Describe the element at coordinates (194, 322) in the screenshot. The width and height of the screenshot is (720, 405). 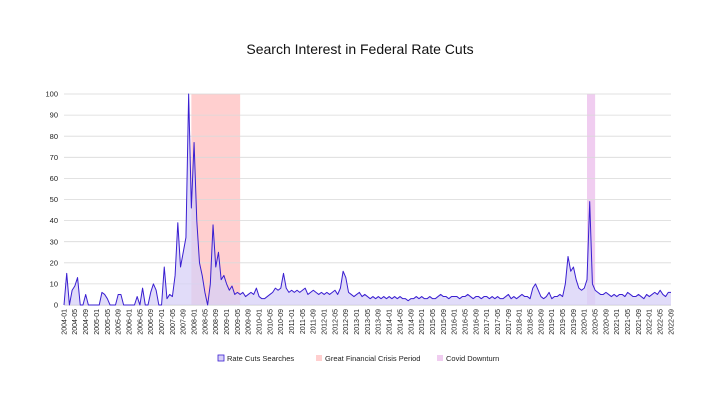
I see `x-tick-label-2008-01: 2008-01` at that location.